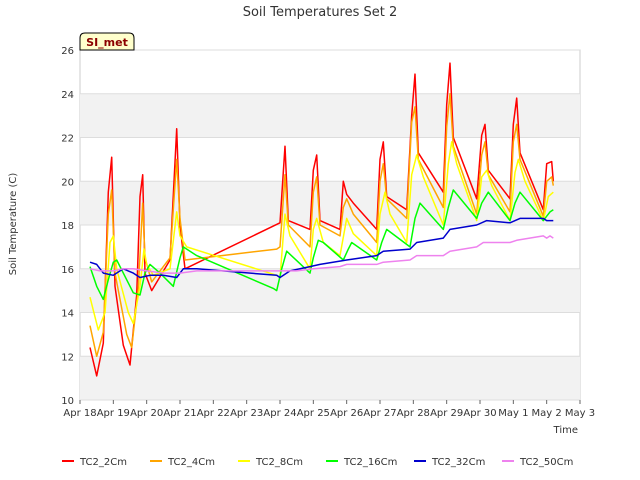  I want to click on station-tag: SI_met, so click(107, 41).